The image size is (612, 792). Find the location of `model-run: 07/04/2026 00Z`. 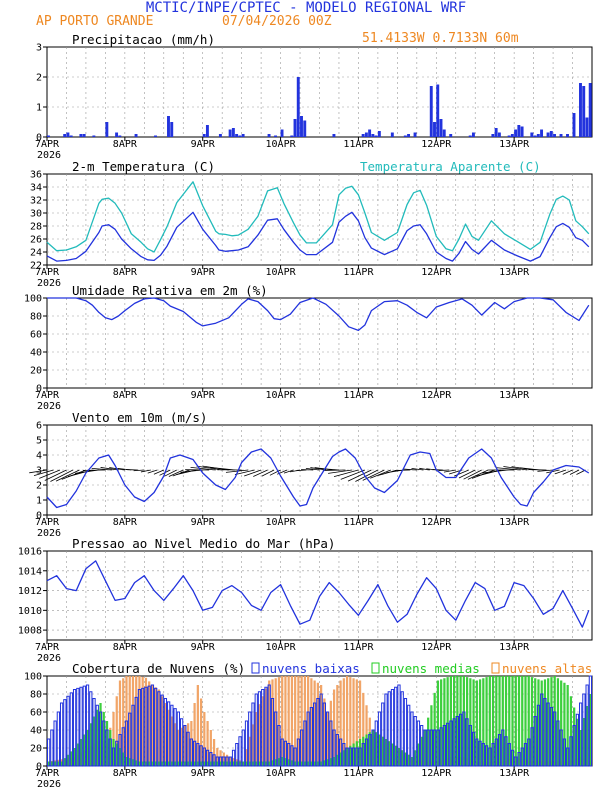

model-run: 07/04/2026 00Z is located at coordinates (277, 21).